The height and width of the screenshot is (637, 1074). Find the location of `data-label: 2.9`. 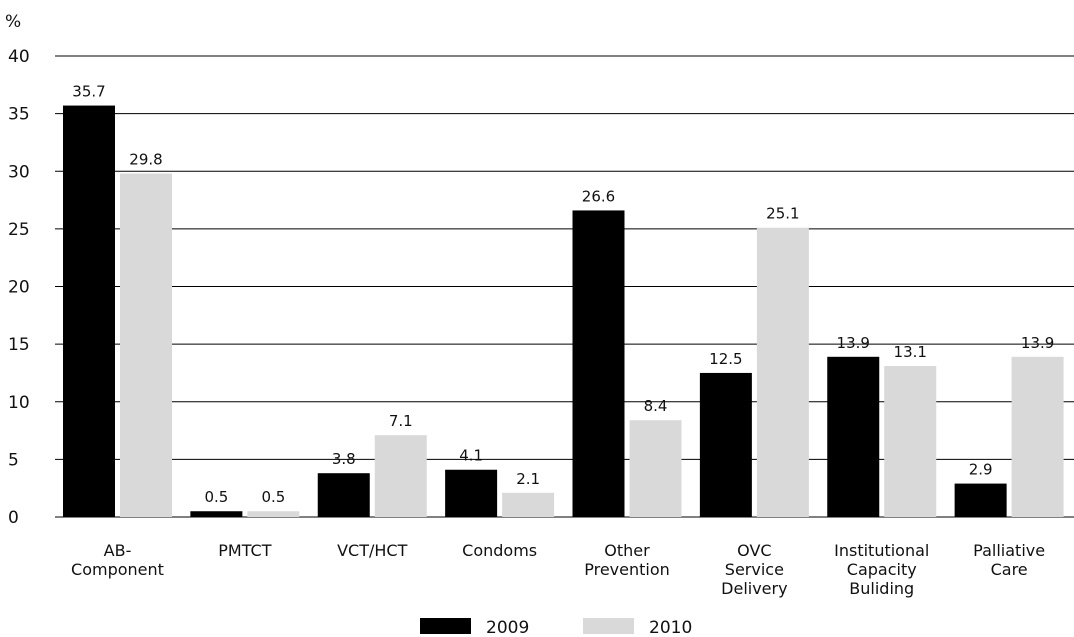

data-label: 2.9 is located at coordinates (981, 470).